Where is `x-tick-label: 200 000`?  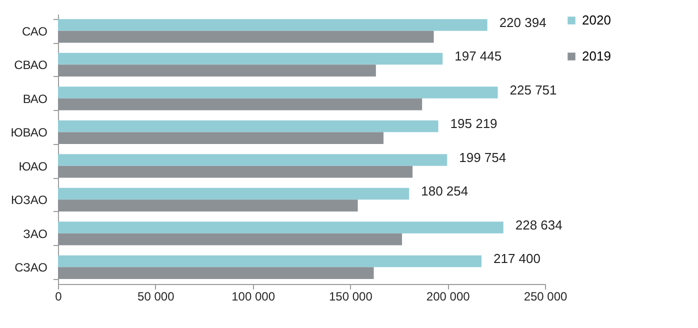
x-tick-label: 200 000 is located at coordinates (448, 297).